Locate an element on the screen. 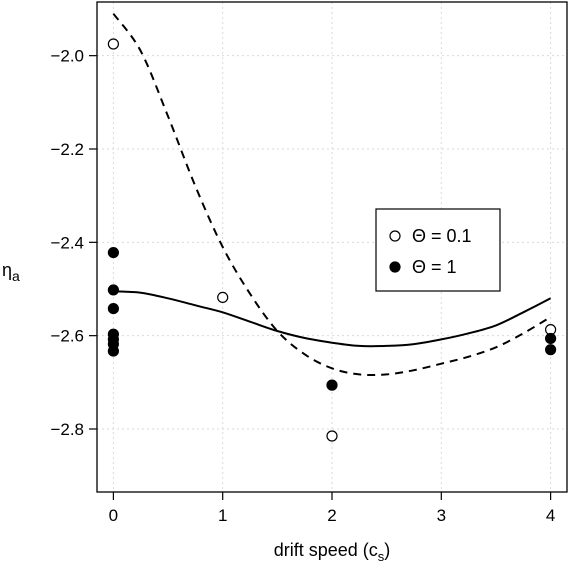 Image resolution: width=568 pixels, height=564 pixels. x-tick-label: 0 is located at coordinates (113, 515).